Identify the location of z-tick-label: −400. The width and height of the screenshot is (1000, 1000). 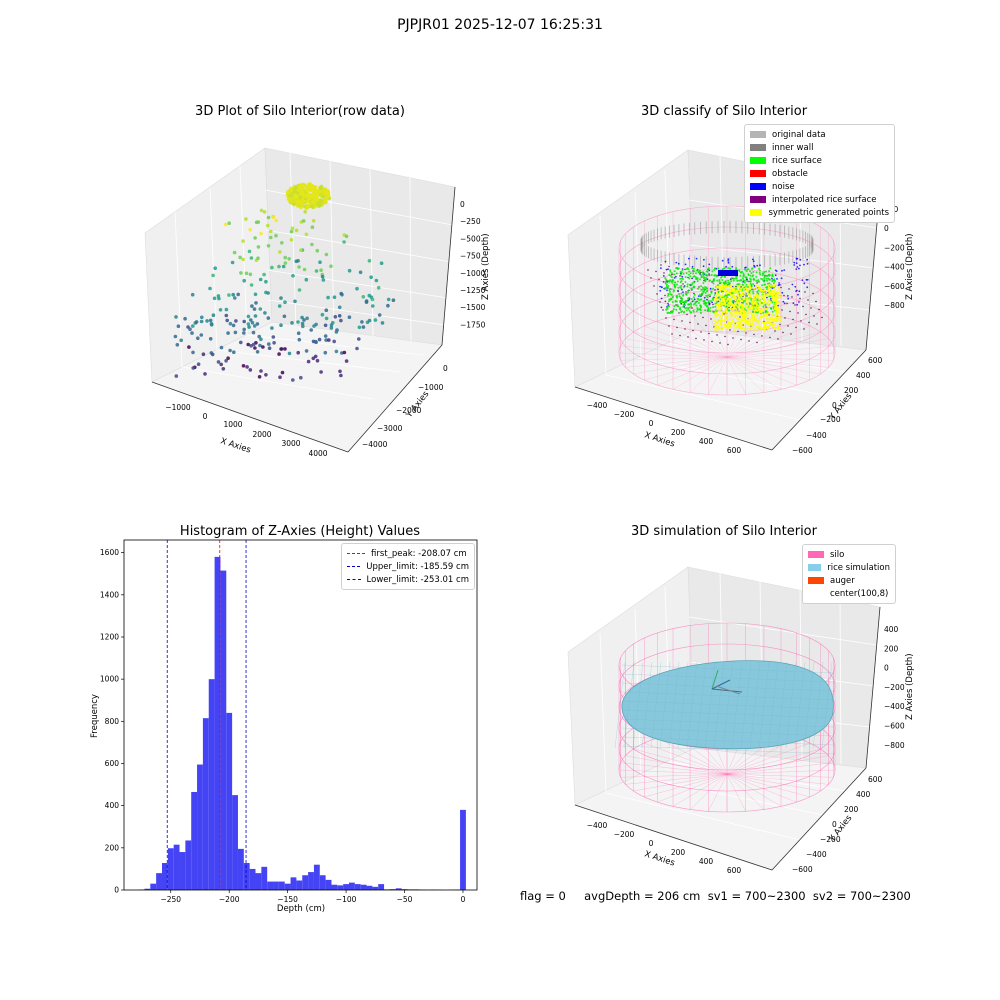
(894, 267).